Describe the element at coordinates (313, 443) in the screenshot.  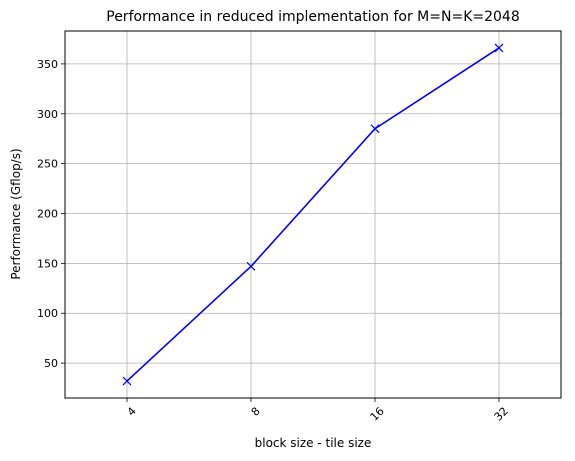
I see `x-axis-label: block size - tile size` at that location.